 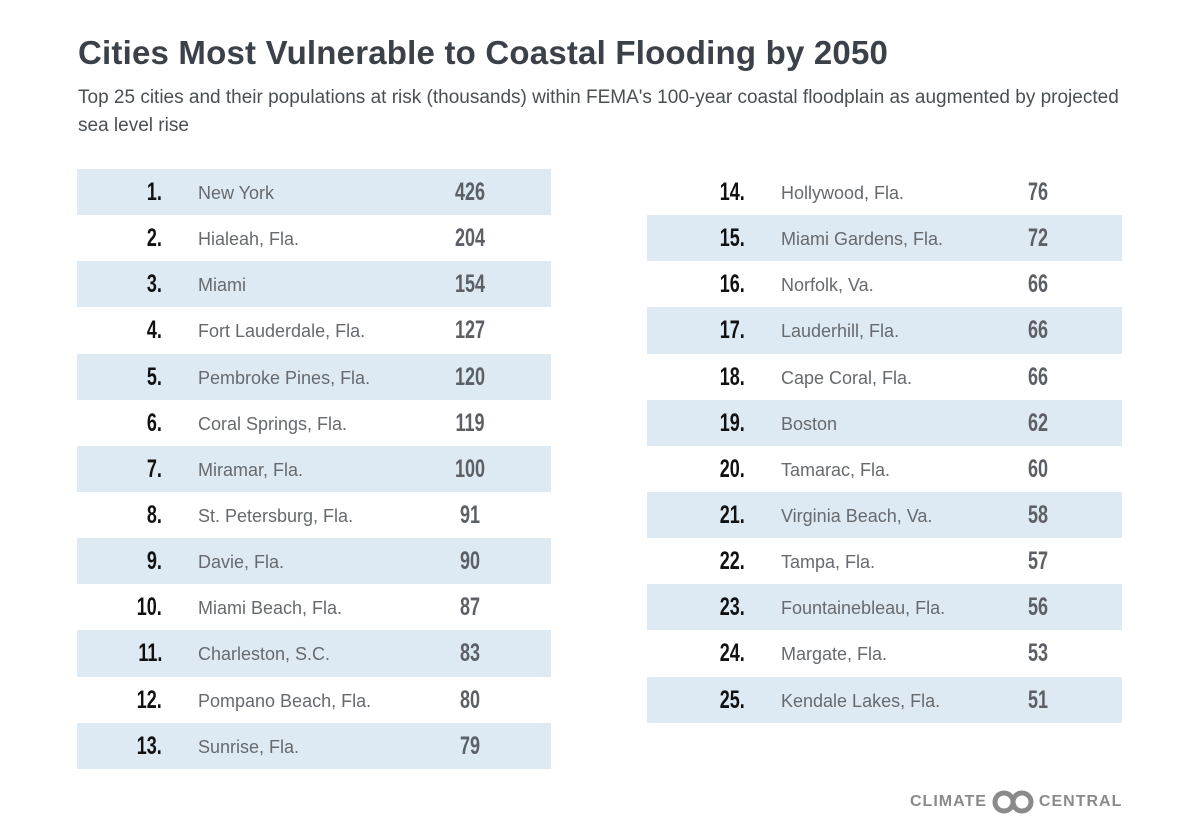 What do you see at coordinates (284, 377) in the screenshot?
I see `city-name: Pembroke Pines, Fla.` at bounding box center [284, 377].